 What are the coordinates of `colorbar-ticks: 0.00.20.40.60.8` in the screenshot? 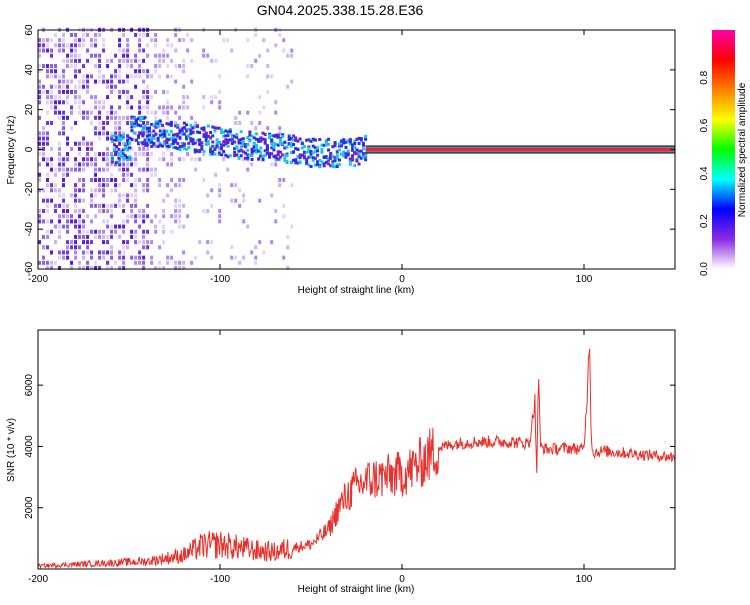 It's located at (704, 173).